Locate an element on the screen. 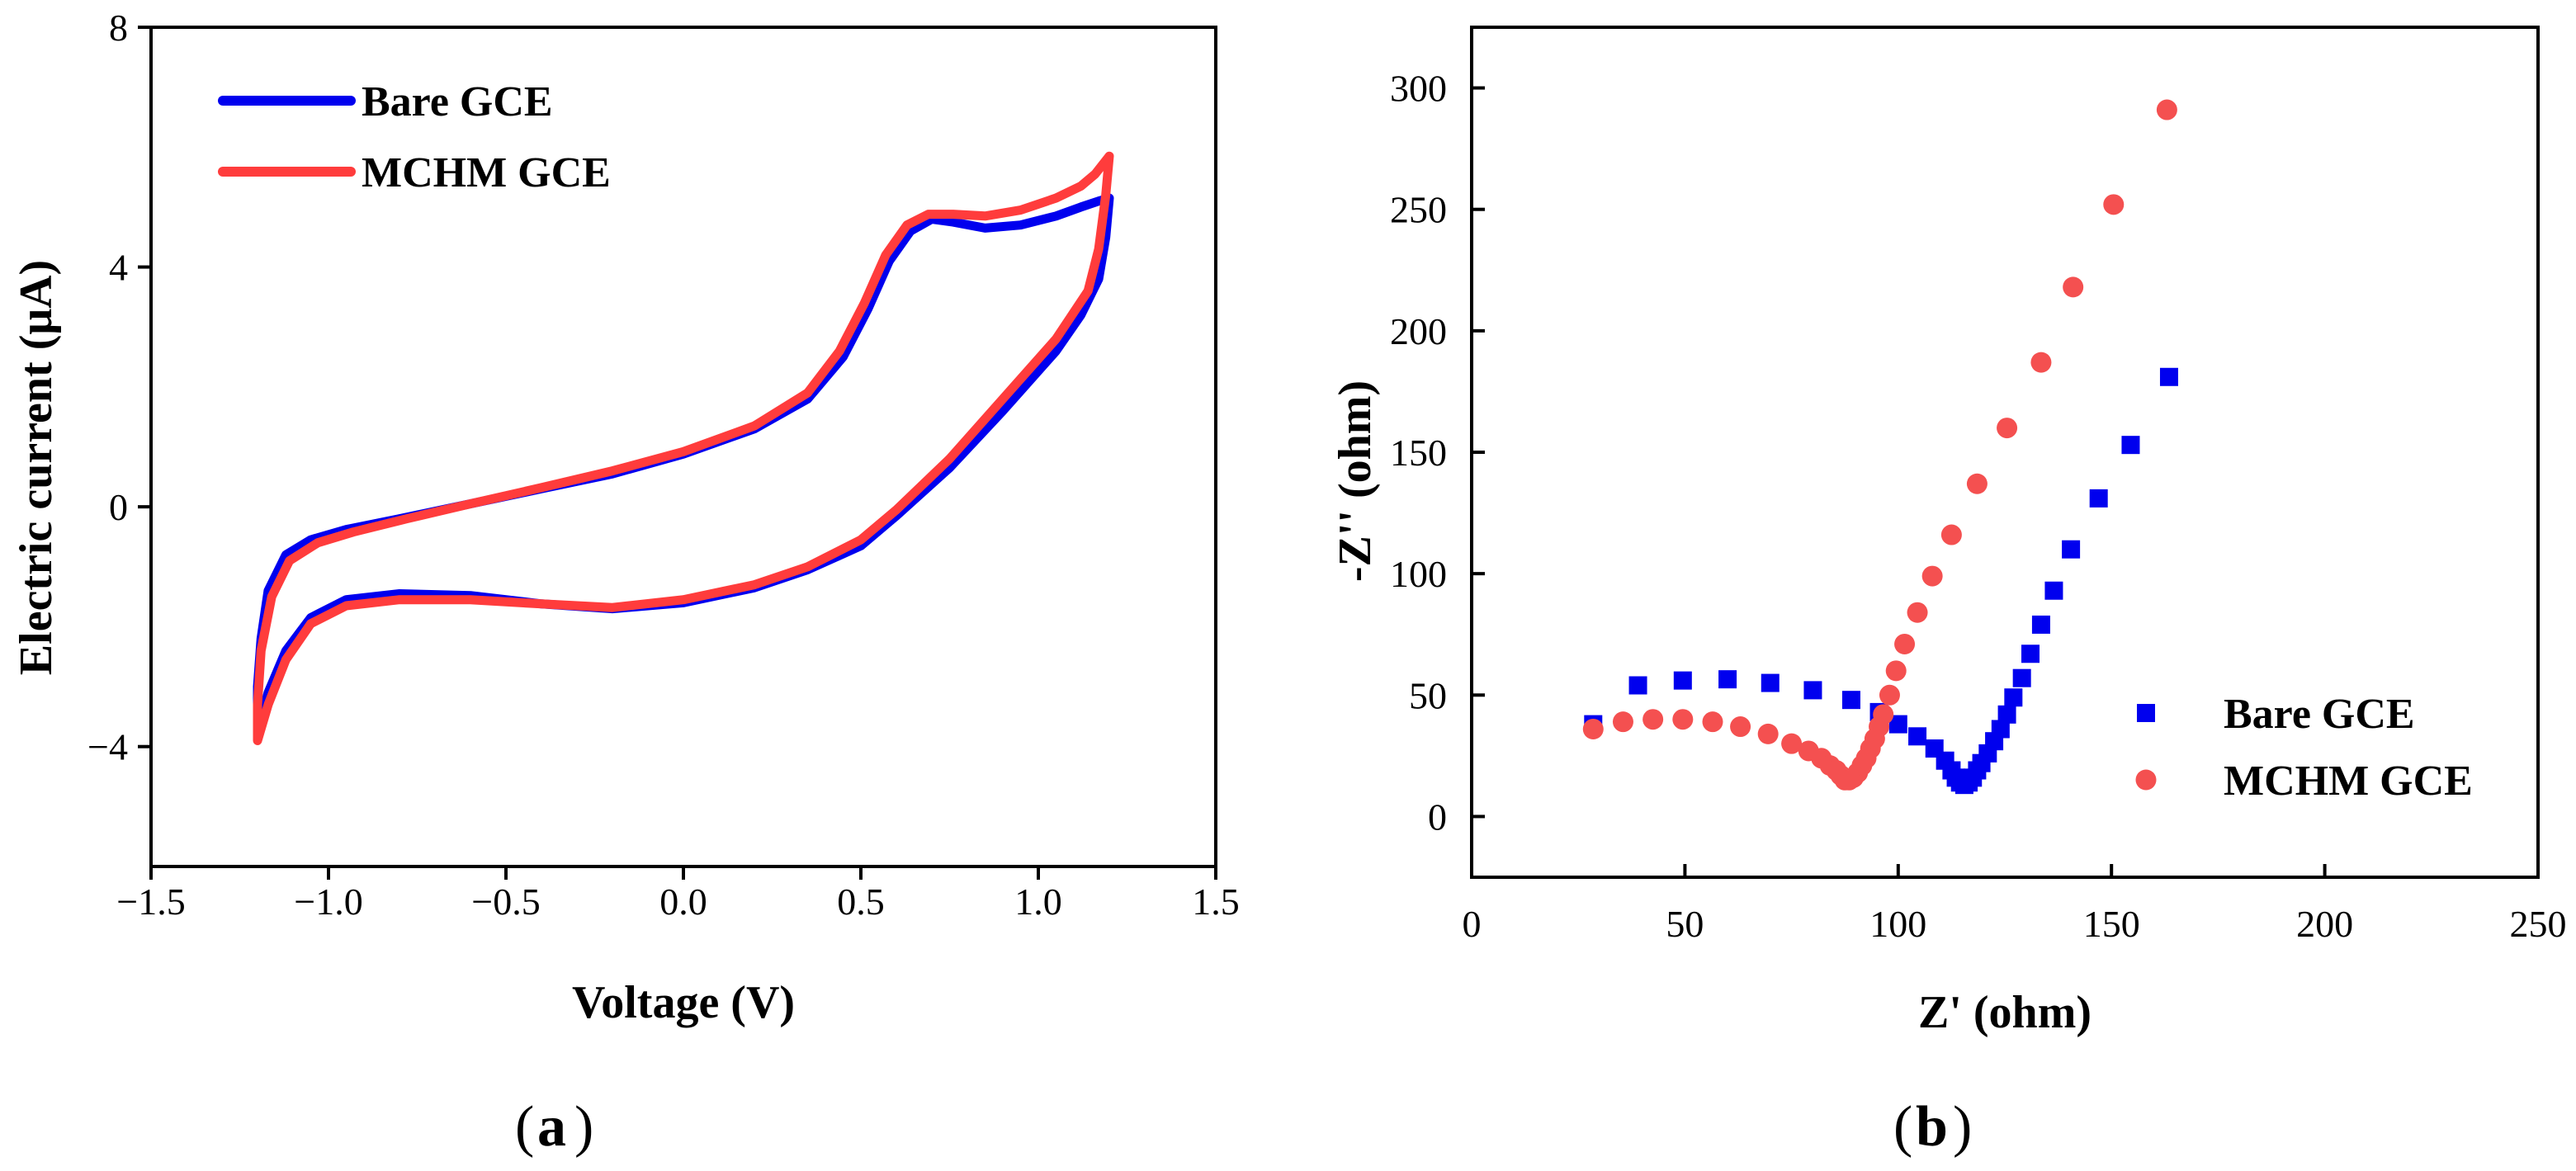  x-axis-label: Z' (ohm) is located at coordinates (2005, 1012).